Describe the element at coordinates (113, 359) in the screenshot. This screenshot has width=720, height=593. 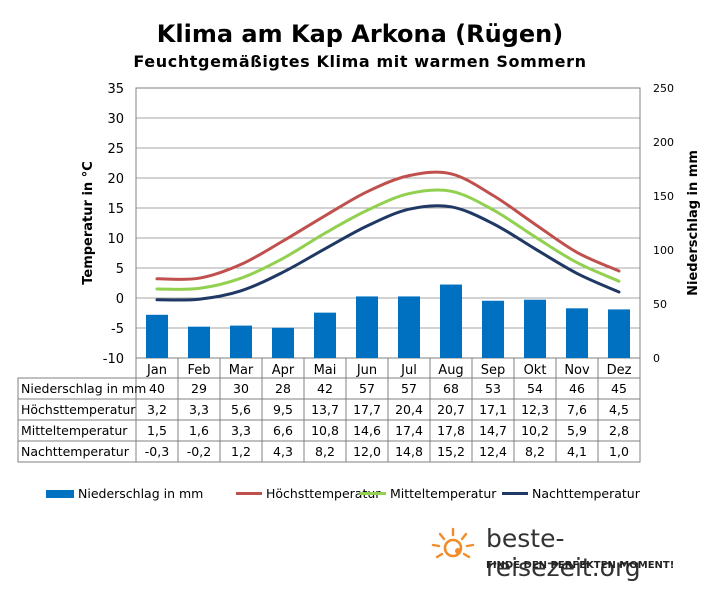
I see `y-left-tick-label: -10` at that location.